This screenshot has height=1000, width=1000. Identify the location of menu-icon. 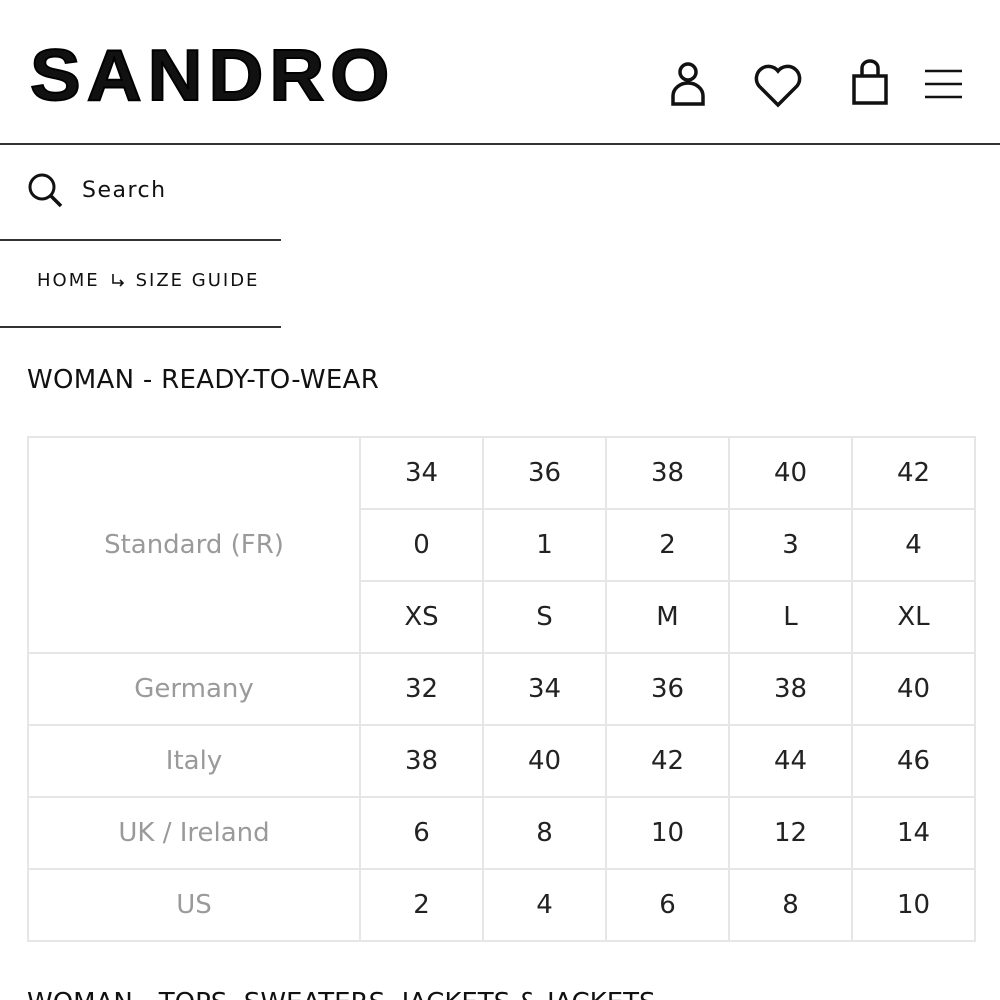
(943, 84).